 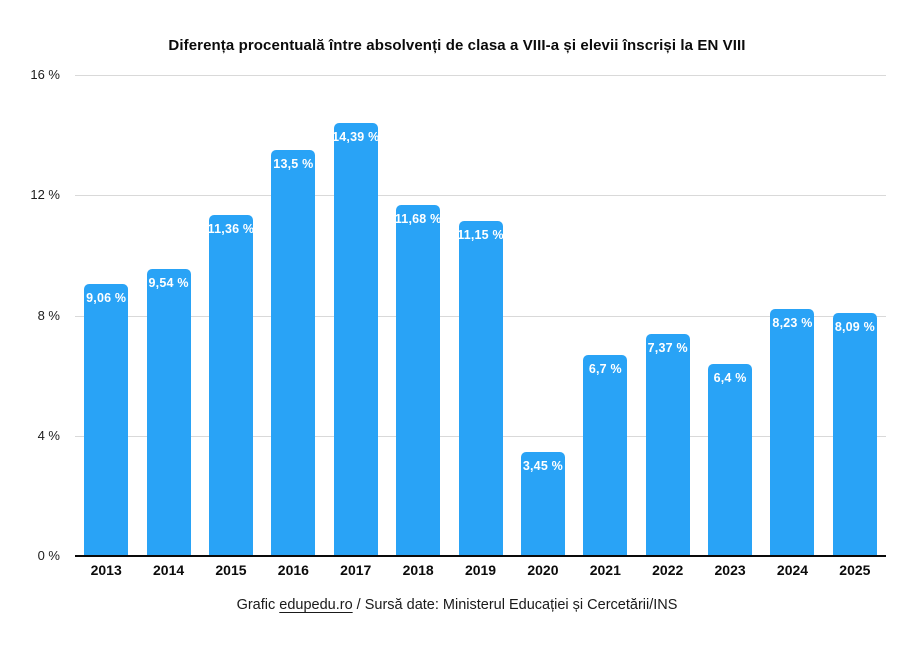 I want to click on bar-slot: 9,06 %, so click(x=106, y=315).